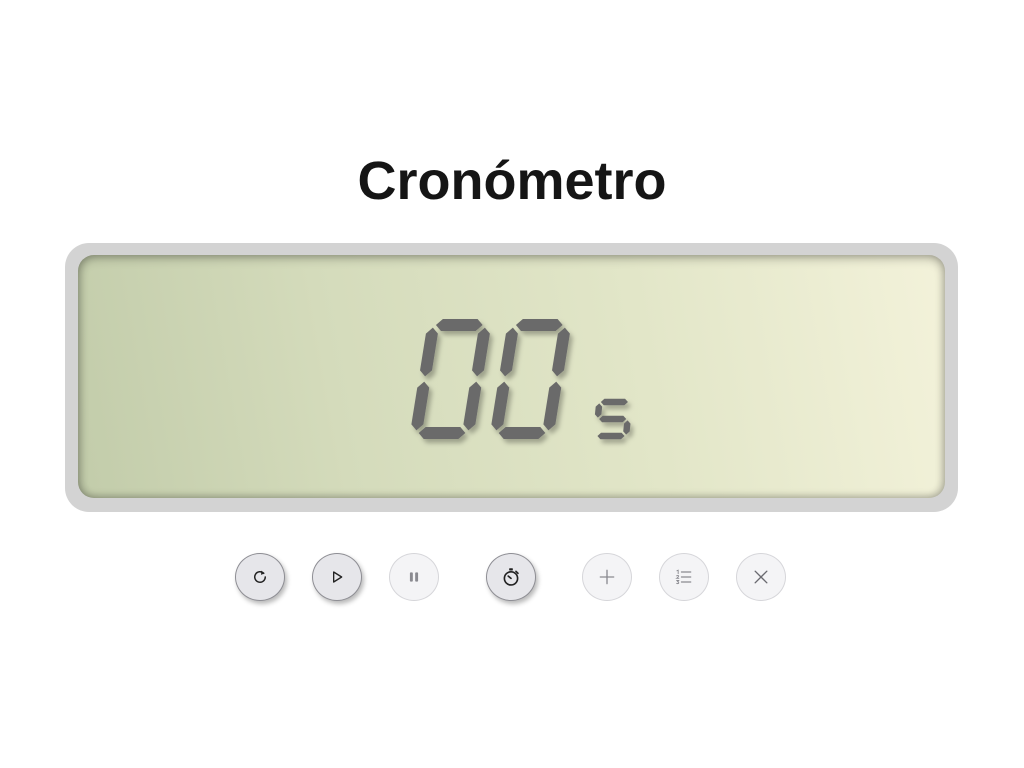 This screenshot has width=1024, height=768. I want to click on refresh-icon, so click(260, 576).